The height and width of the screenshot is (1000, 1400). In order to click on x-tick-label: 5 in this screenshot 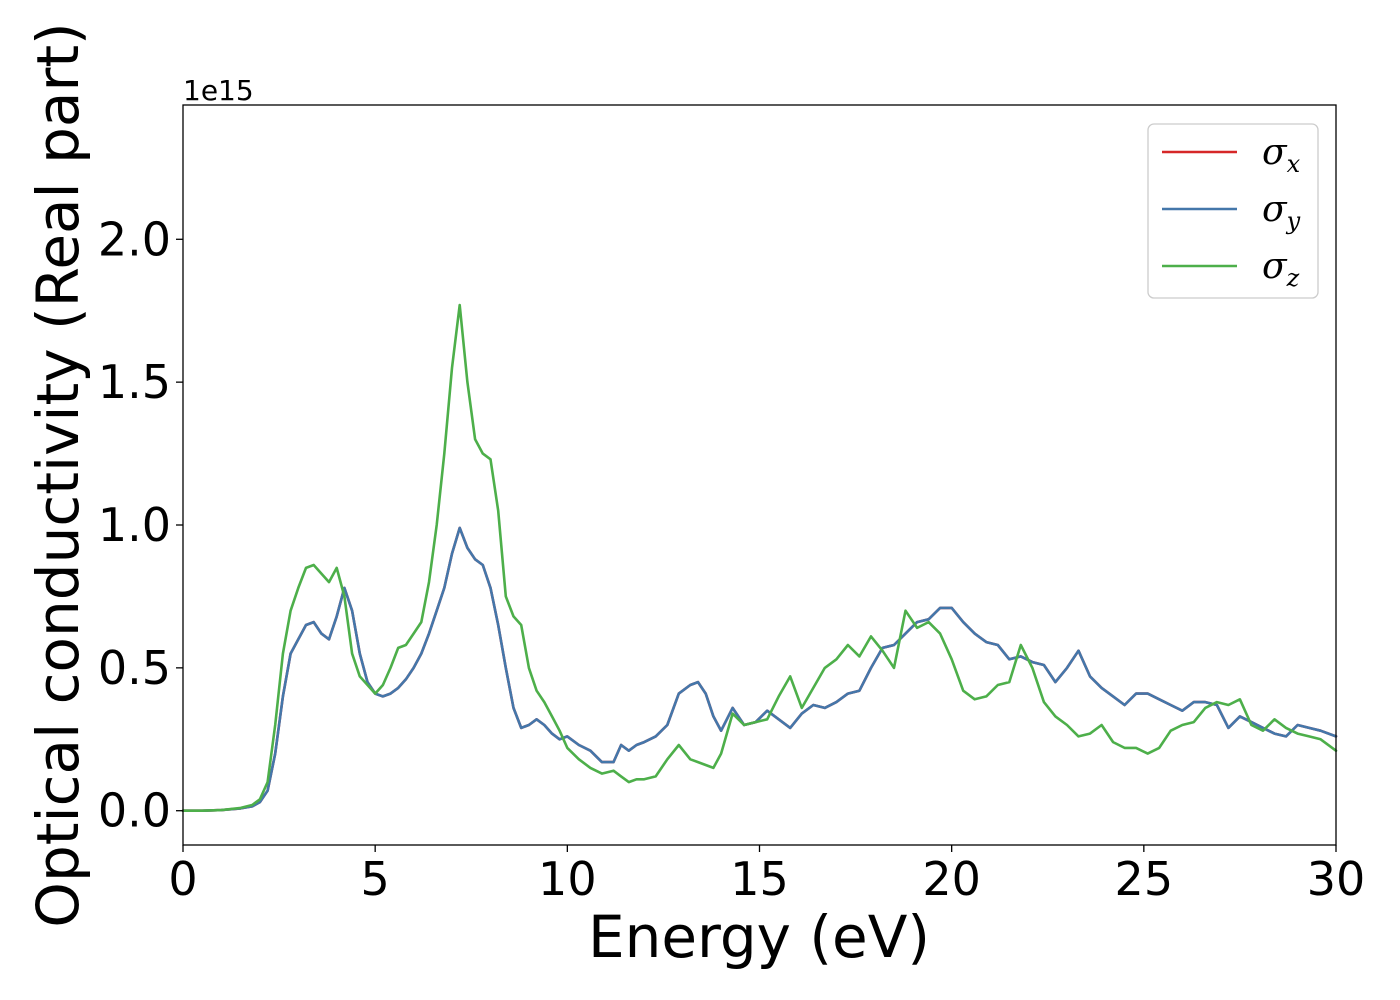, I will do `click(375, 879)`.